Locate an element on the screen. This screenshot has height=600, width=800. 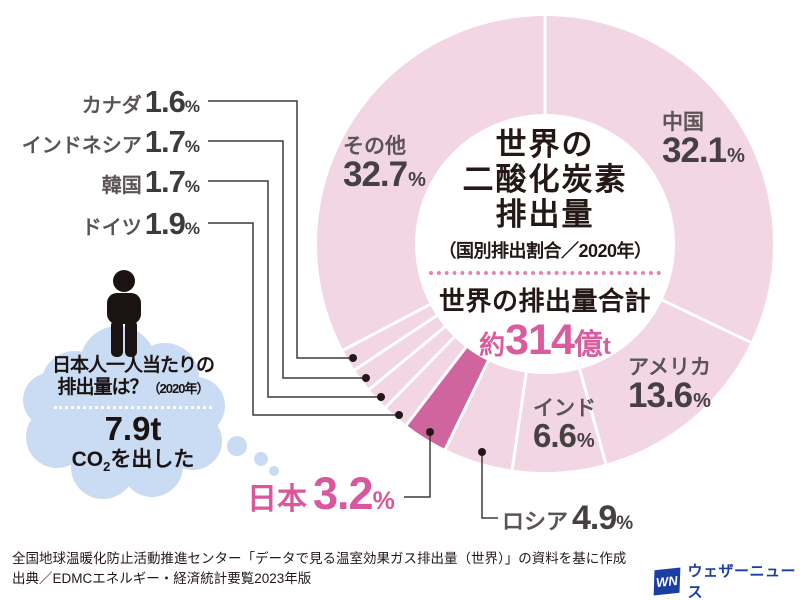
thought-bubble-trail is located at coordinates (253, 456).